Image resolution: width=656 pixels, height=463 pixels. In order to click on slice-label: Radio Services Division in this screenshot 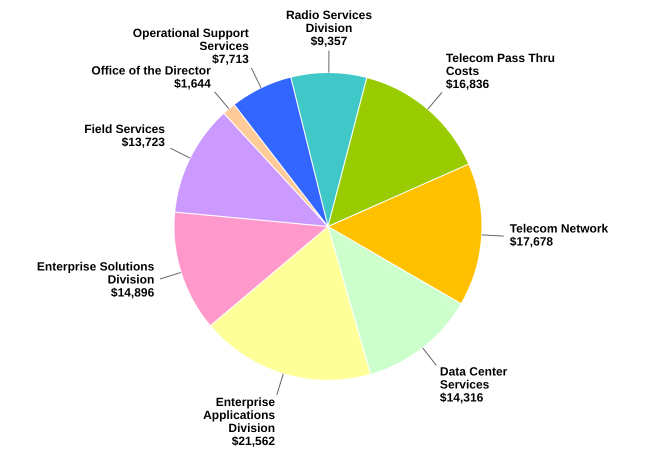, I will do `click(329, 21)`.